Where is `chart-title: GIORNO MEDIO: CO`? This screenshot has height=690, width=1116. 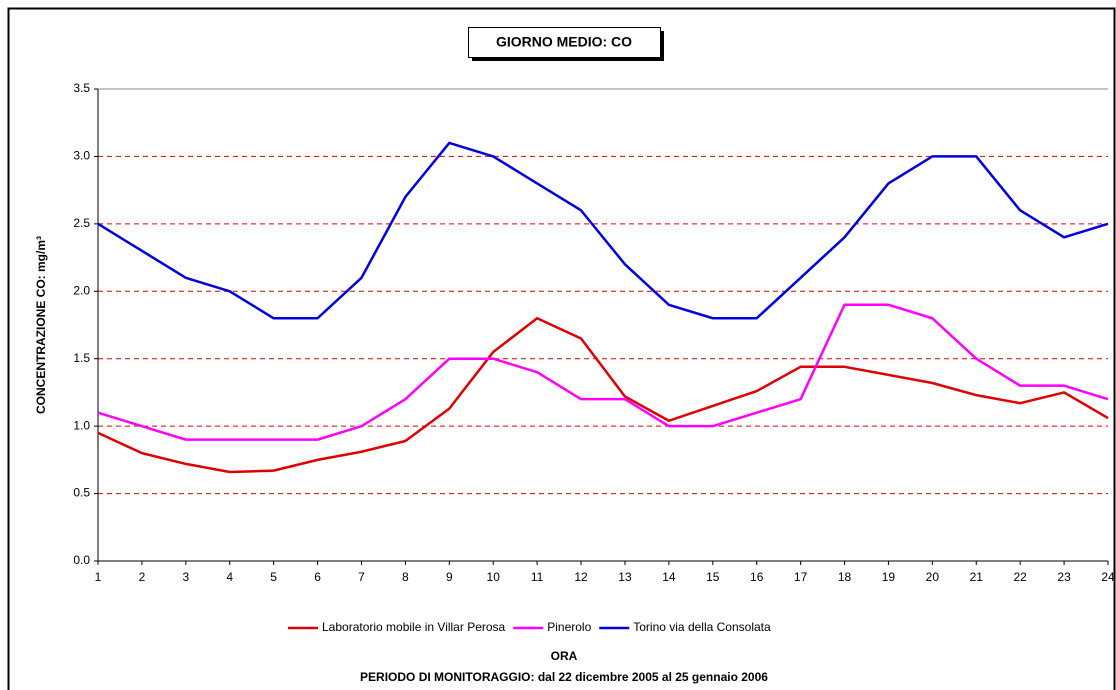 chart-title: GIORNO MEDIO: CO is located at coordinates (564, 42).